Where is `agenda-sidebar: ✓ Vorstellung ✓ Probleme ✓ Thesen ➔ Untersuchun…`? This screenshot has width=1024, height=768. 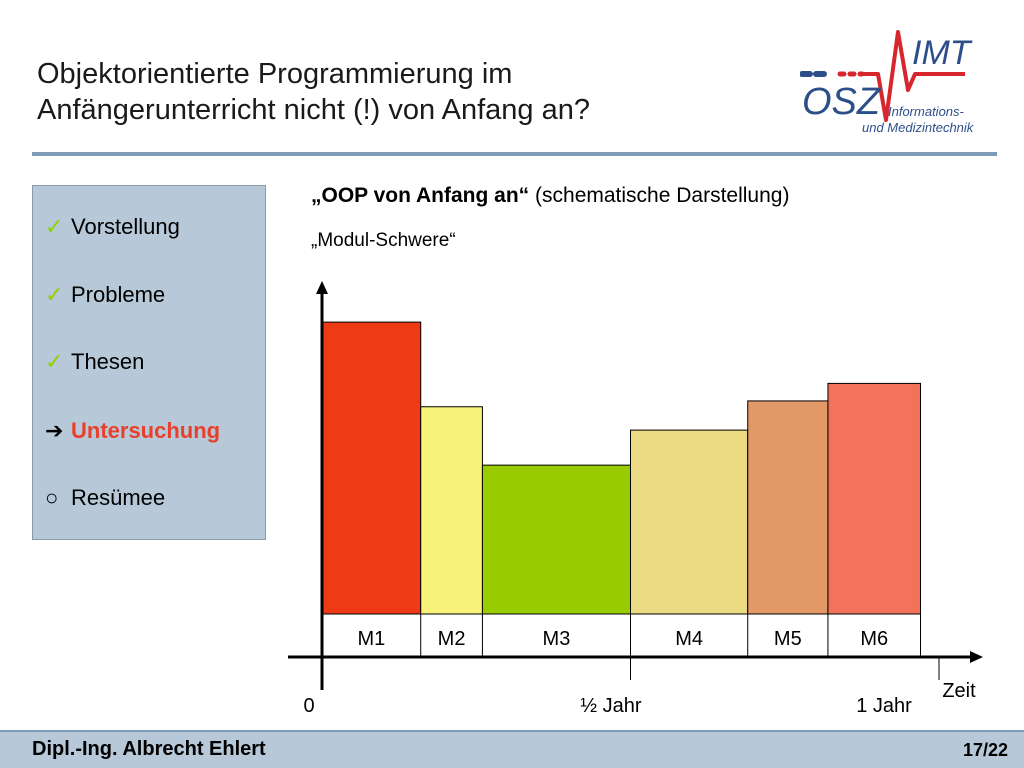 agenda-sidebar: ✓ Vorstellung ✓ Probleme ✓ Thesen ➔ Untersuchun… is located at coordinates (149, 362).